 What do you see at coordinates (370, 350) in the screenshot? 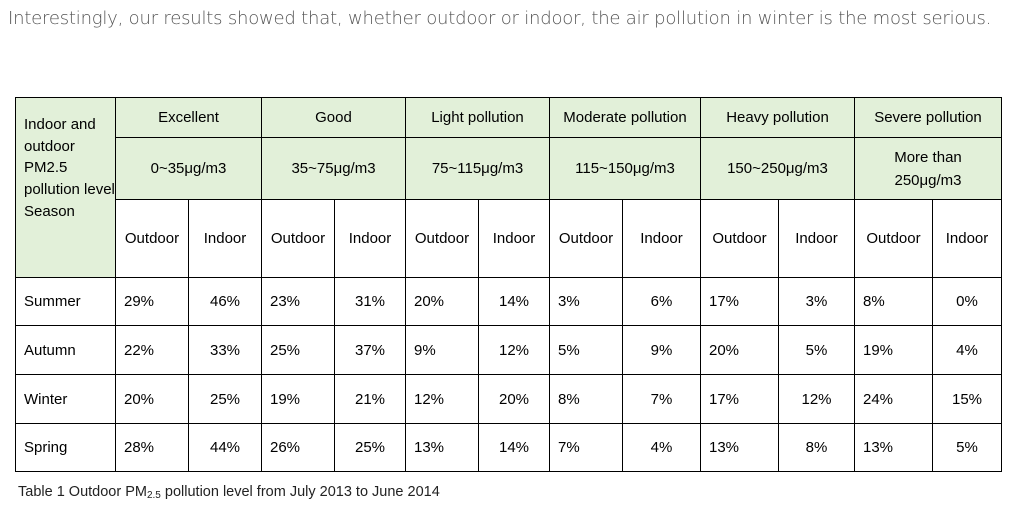
I see `table-cell: 37%` at bounding box center [370, 350].